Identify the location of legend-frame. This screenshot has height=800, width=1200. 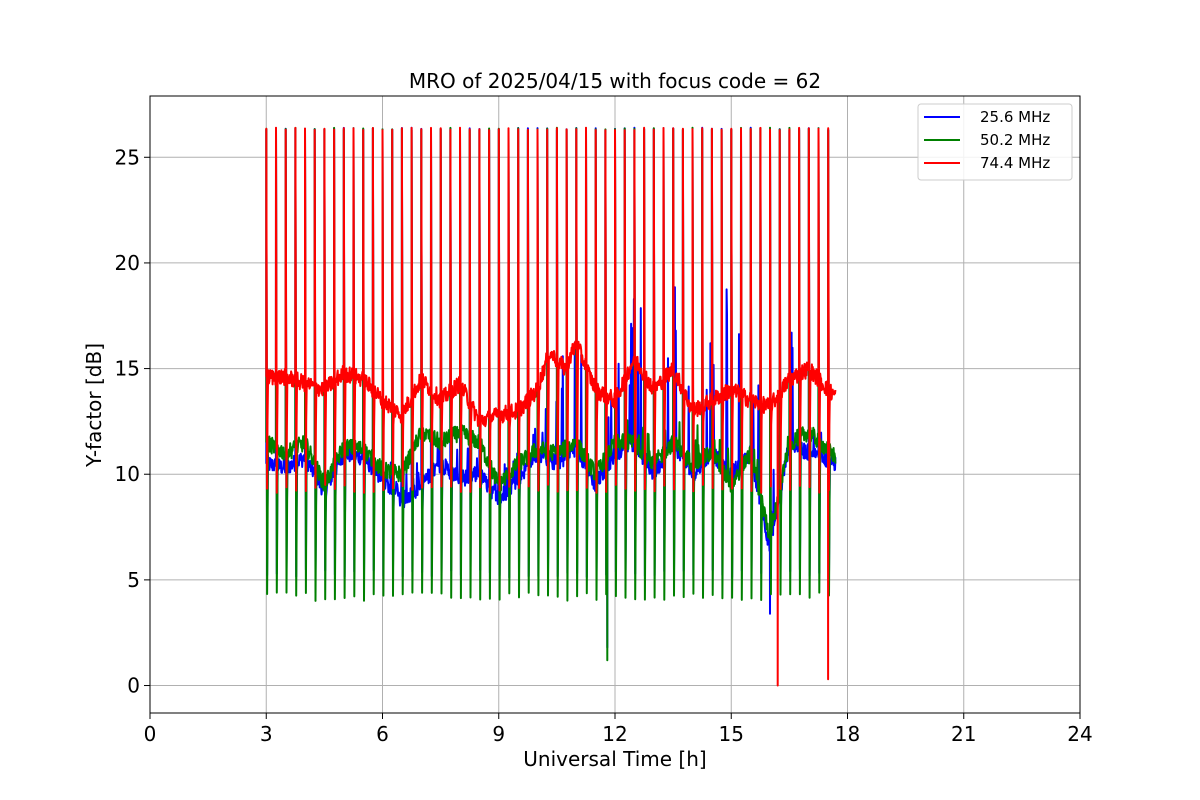
(995, 142).